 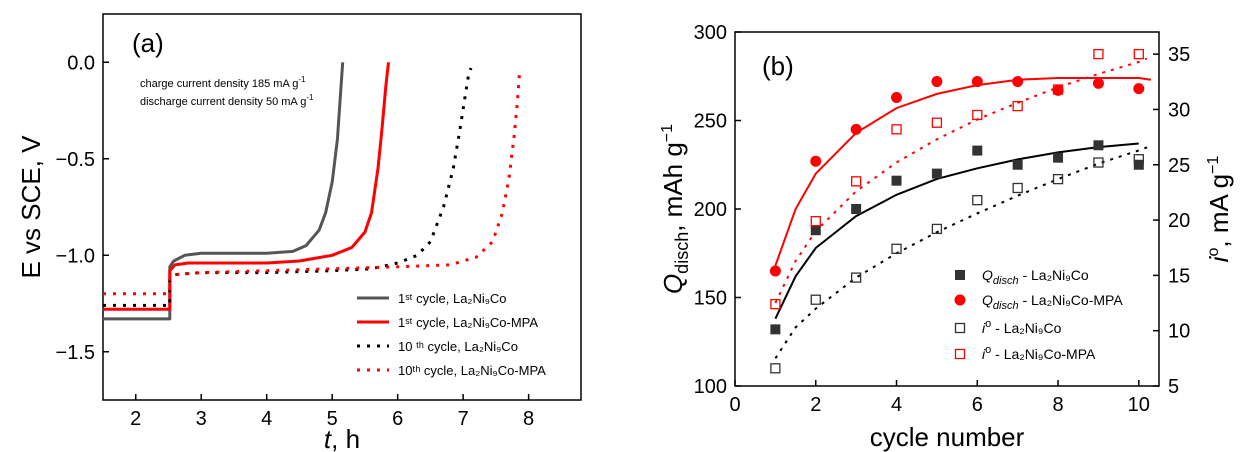 What do you see at coordinates (223, 82) in the screenshot?
I see `panel-a-annotation-charge: charge current density 185 mA g-1` at bounding box center [223, 82].